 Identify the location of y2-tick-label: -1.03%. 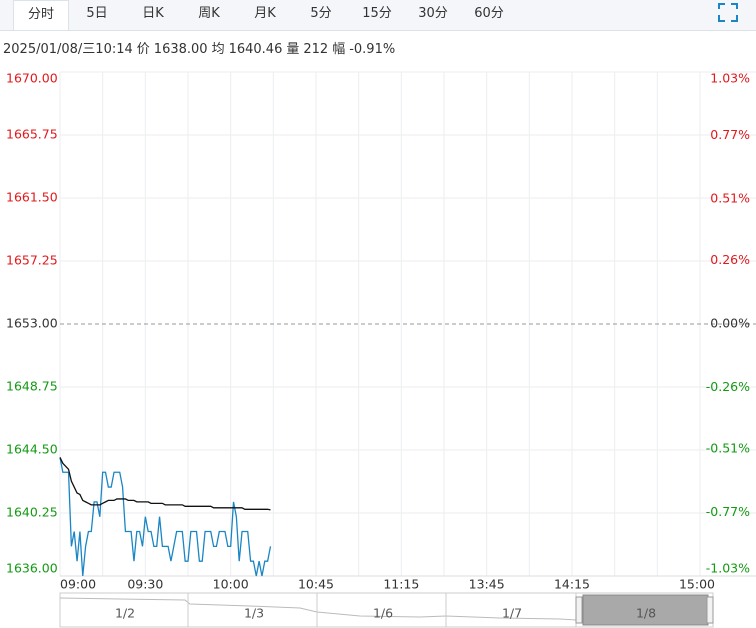
(728, 568).